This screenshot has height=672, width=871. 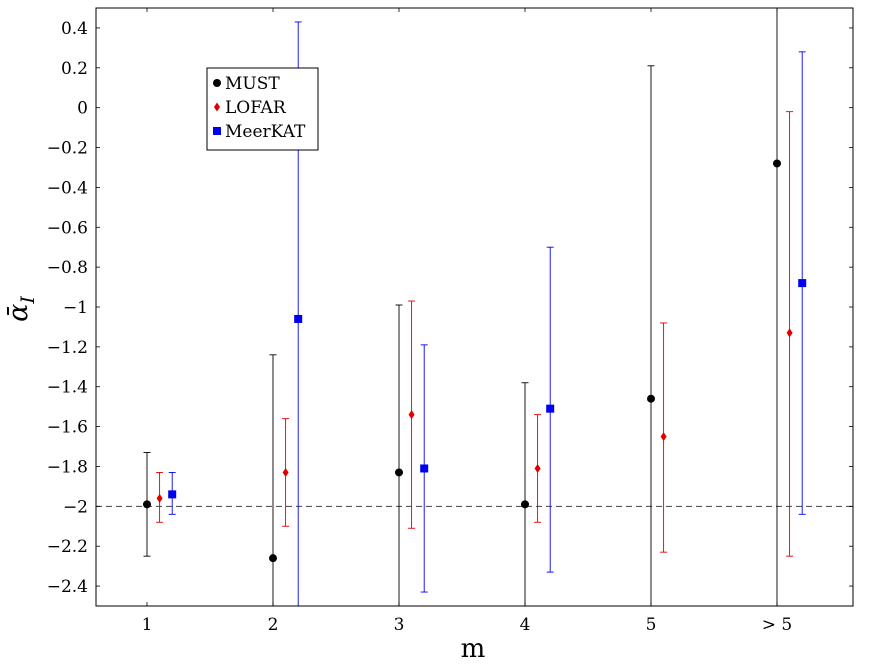 What do you see at coordinates (74, 29) in the screenshot?
I see `y-tick-label: 0.4` at bounding box center [74, 29].